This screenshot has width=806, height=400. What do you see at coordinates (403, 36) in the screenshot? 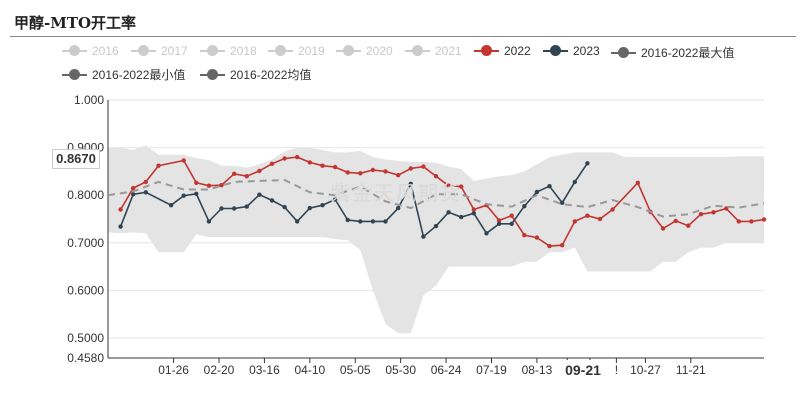
I see `title-divider` at bounding box center [403, 36].